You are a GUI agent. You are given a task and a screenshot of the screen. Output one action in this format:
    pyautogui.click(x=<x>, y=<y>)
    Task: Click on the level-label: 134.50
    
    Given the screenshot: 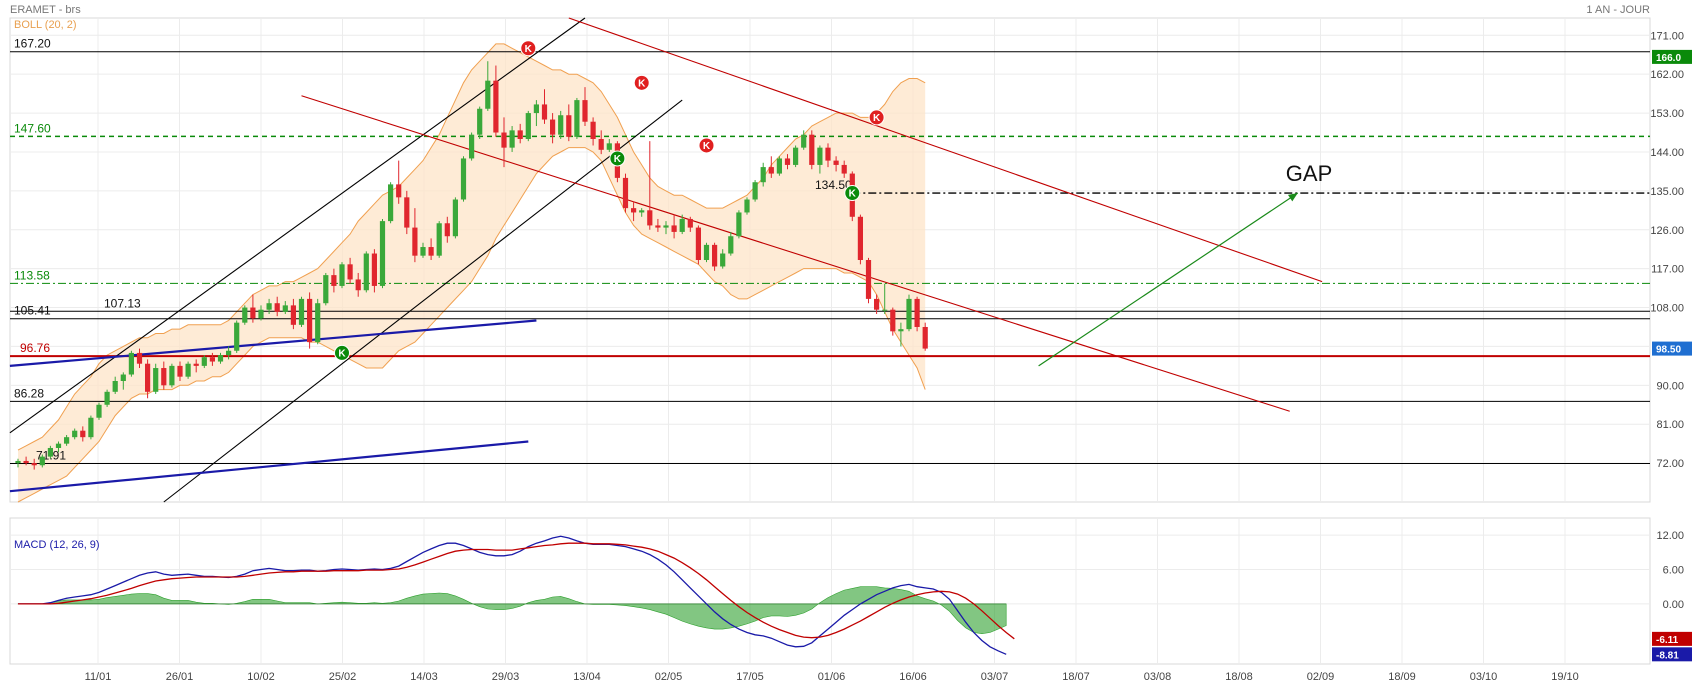 What is the action you would take?
    pyautogui.click(x=833, y=185)
    